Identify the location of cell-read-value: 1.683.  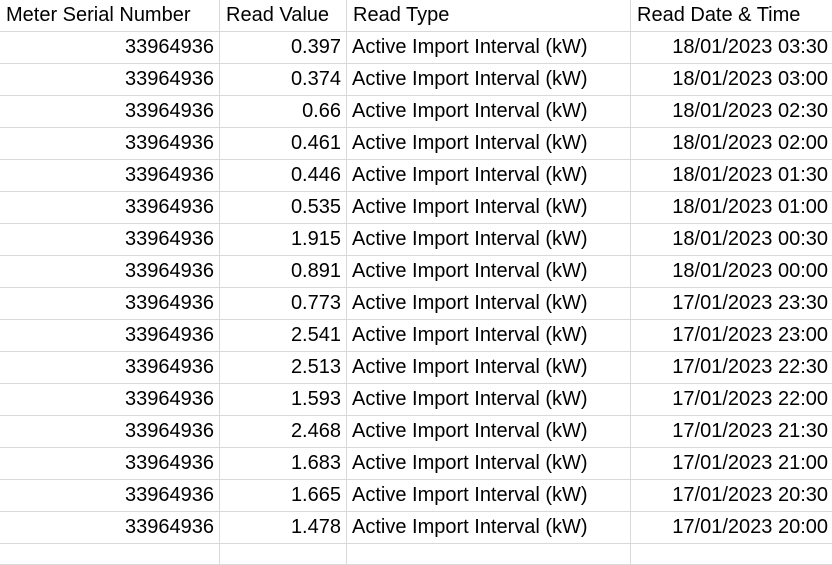
(283, 464).